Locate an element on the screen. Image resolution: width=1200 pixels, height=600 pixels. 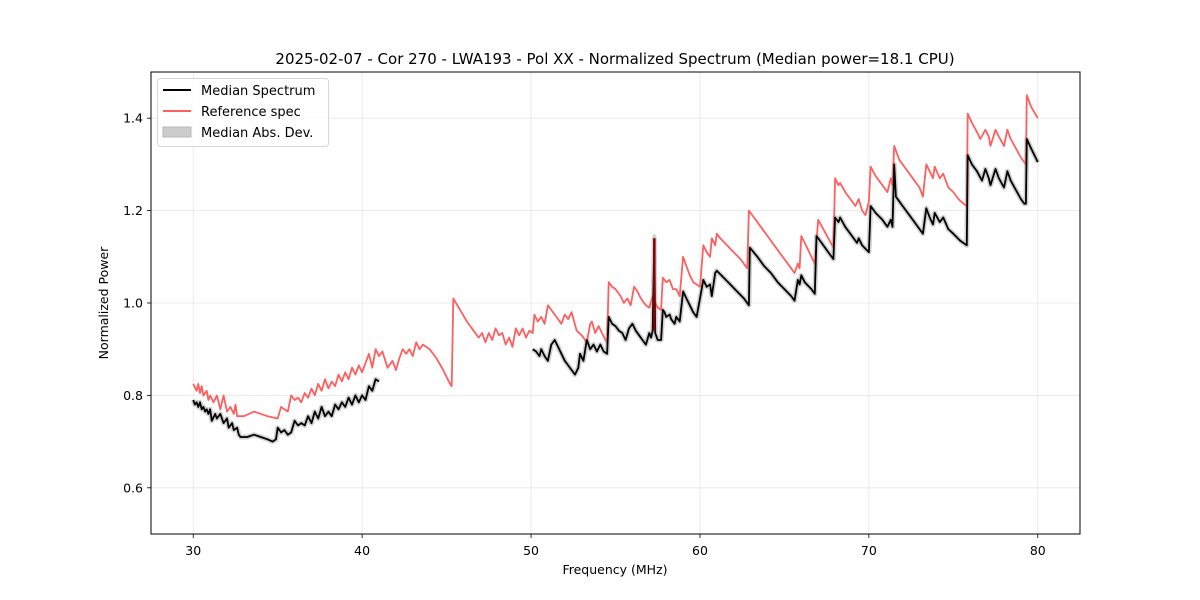
x-tick-label: 70 is located at coordinates (869, 550).